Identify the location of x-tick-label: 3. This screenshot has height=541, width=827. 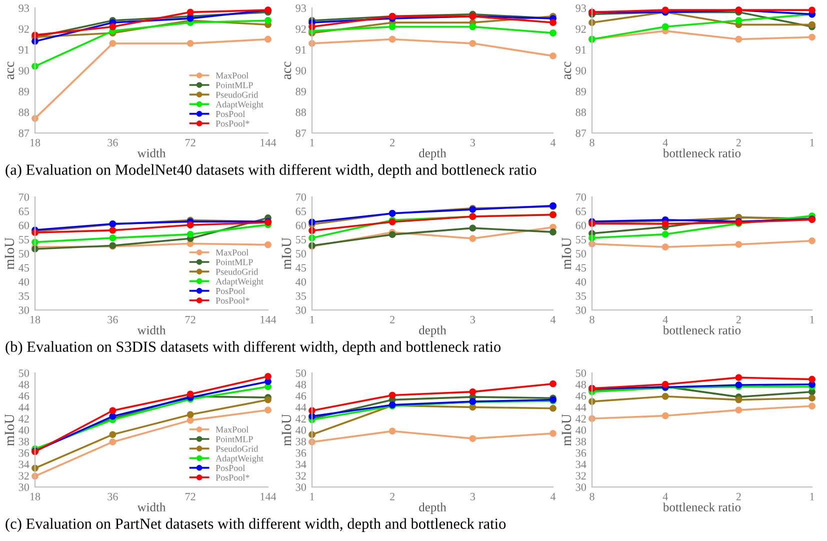
(473, 320).